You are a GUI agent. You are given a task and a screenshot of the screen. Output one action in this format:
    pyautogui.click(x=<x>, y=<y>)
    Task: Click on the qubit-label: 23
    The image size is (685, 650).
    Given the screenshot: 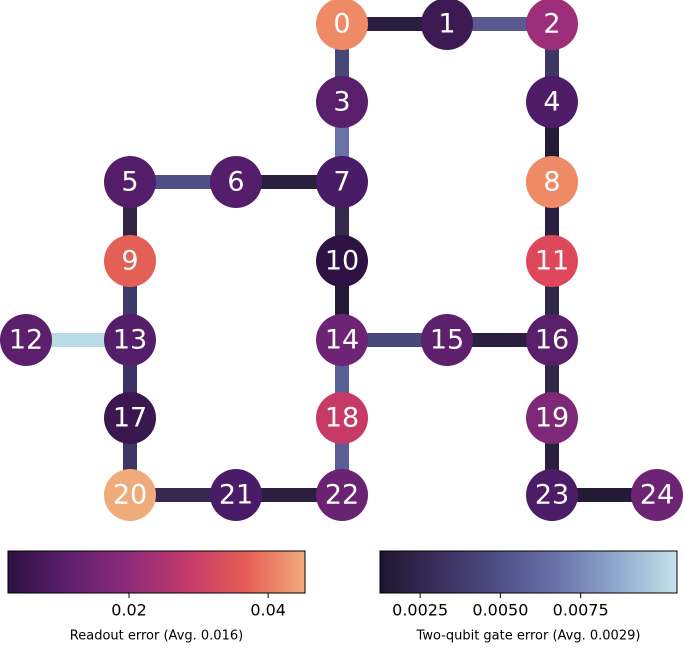 What is the action you would take?
    pyautogui.click(x=552, y=495)
    